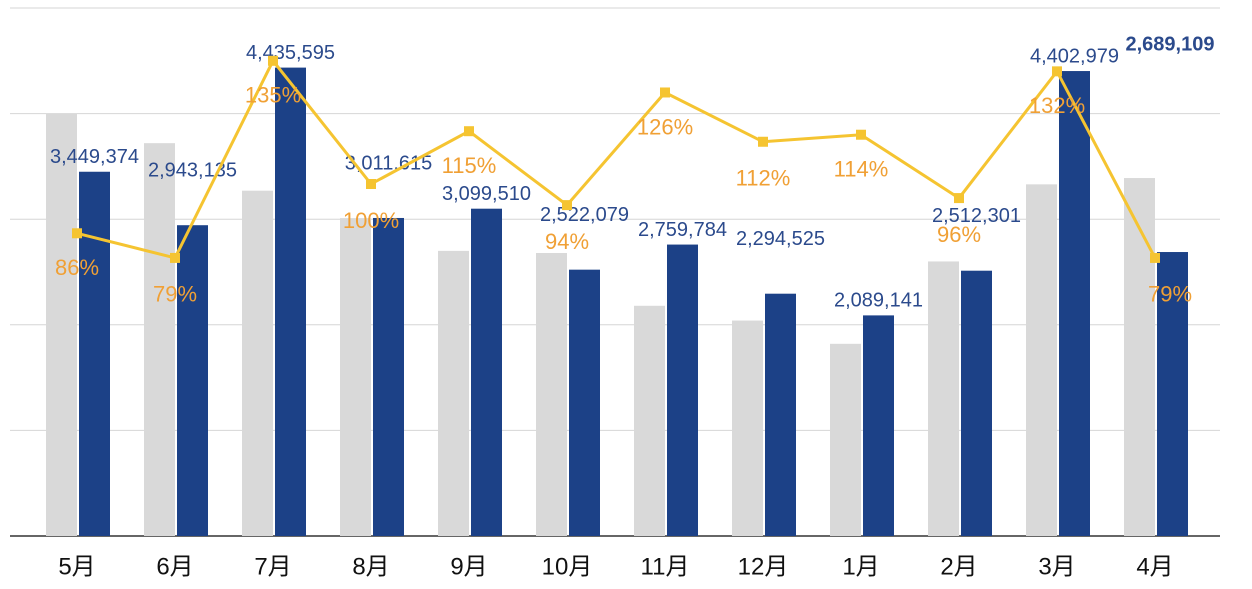 The width and height of the screenshot is (1252, 589). I want to click on x-tick-label: 11月, so click(665, 566).